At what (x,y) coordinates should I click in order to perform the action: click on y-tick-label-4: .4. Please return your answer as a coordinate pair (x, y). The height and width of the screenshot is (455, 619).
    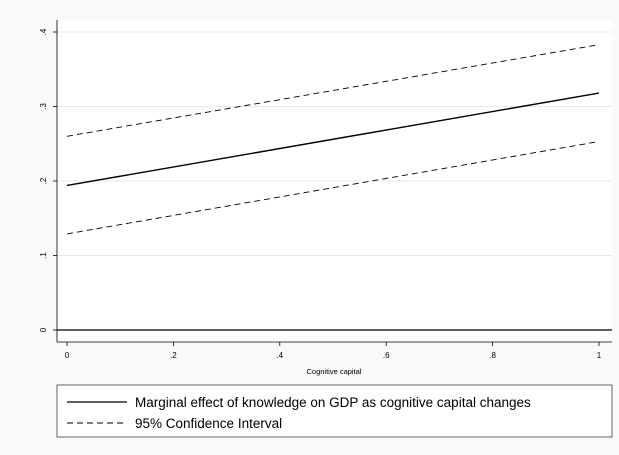
    Looking at the image, I should click on (43, 31).